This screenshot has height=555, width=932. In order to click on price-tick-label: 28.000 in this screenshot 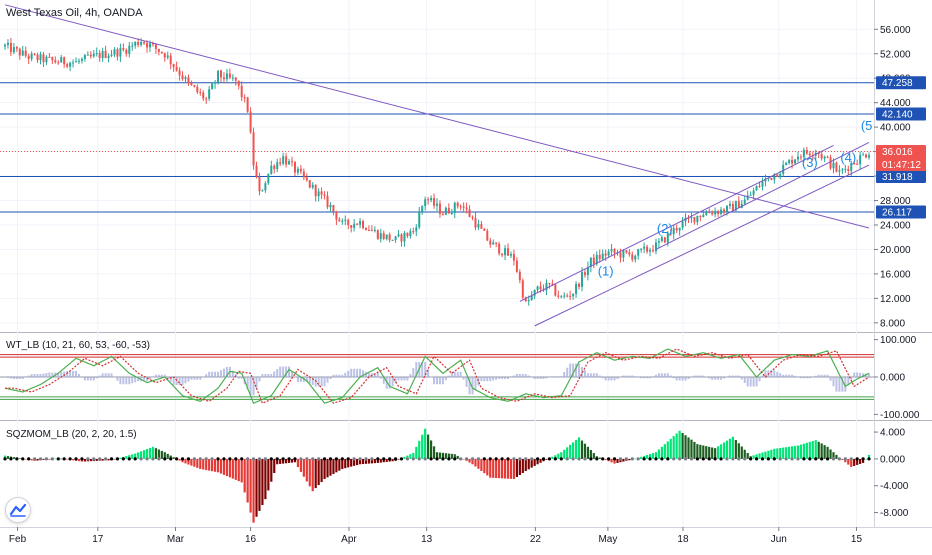, I will do `click(895, 201)`.